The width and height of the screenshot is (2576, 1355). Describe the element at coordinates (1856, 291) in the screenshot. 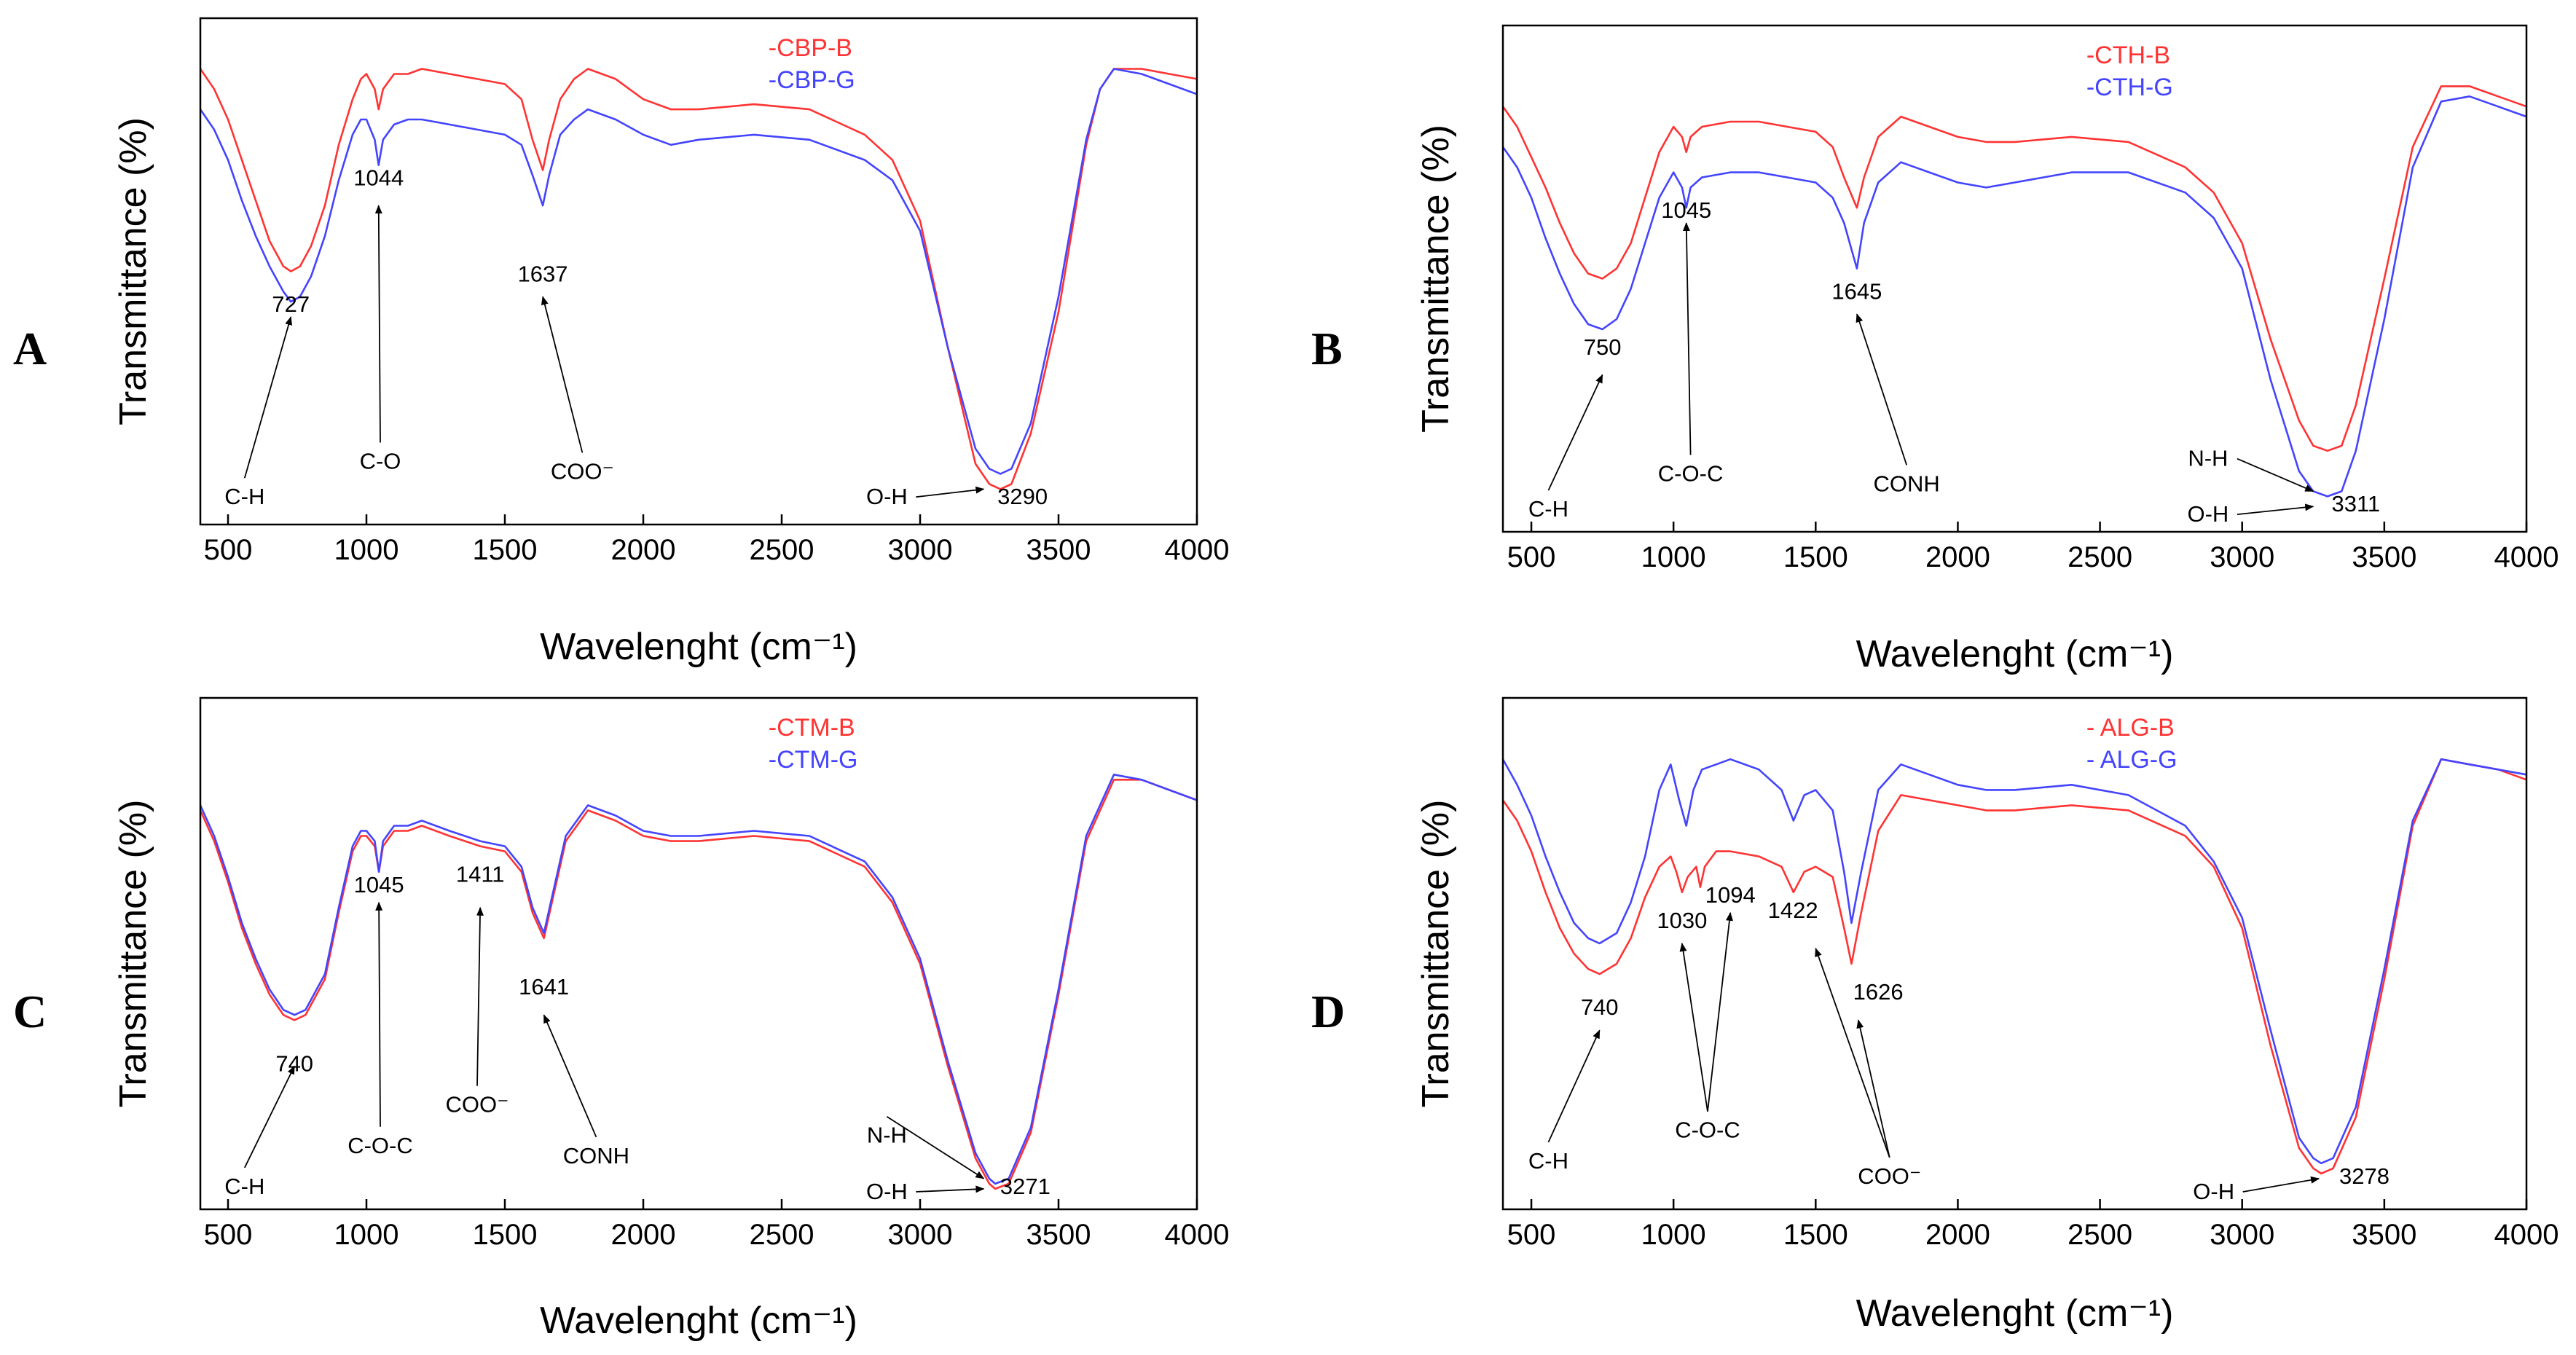

I see `peak-annotation: 1645` at that location.